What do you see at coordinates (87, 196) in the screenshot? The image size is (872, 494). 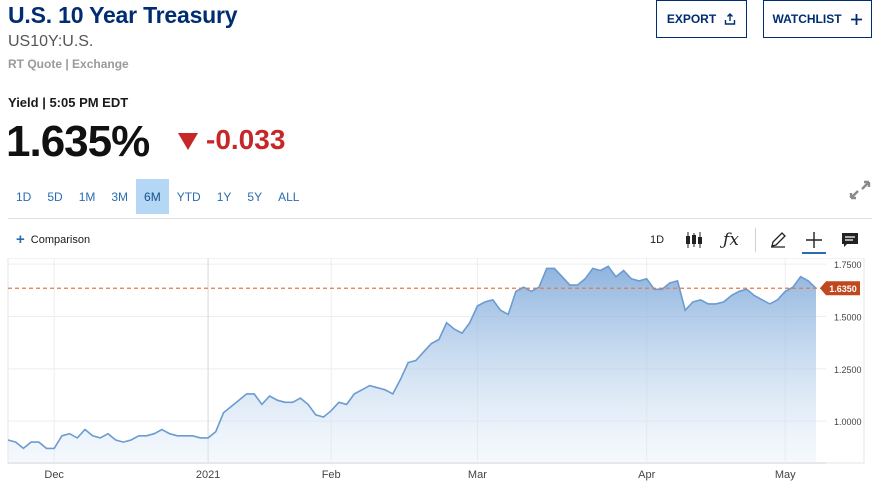 I see `range-tab-1m: 1M` at bounding box center [87, 196].